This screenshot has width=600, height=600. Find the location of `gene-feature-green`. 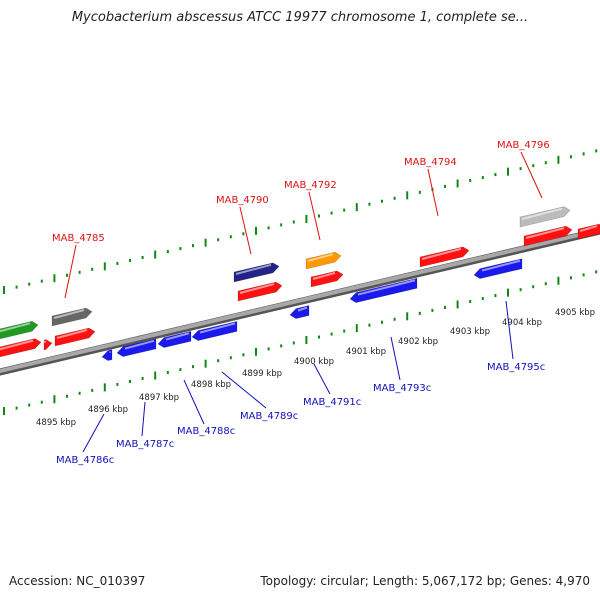

gene-feature-green is located at coordinates (19, 330).